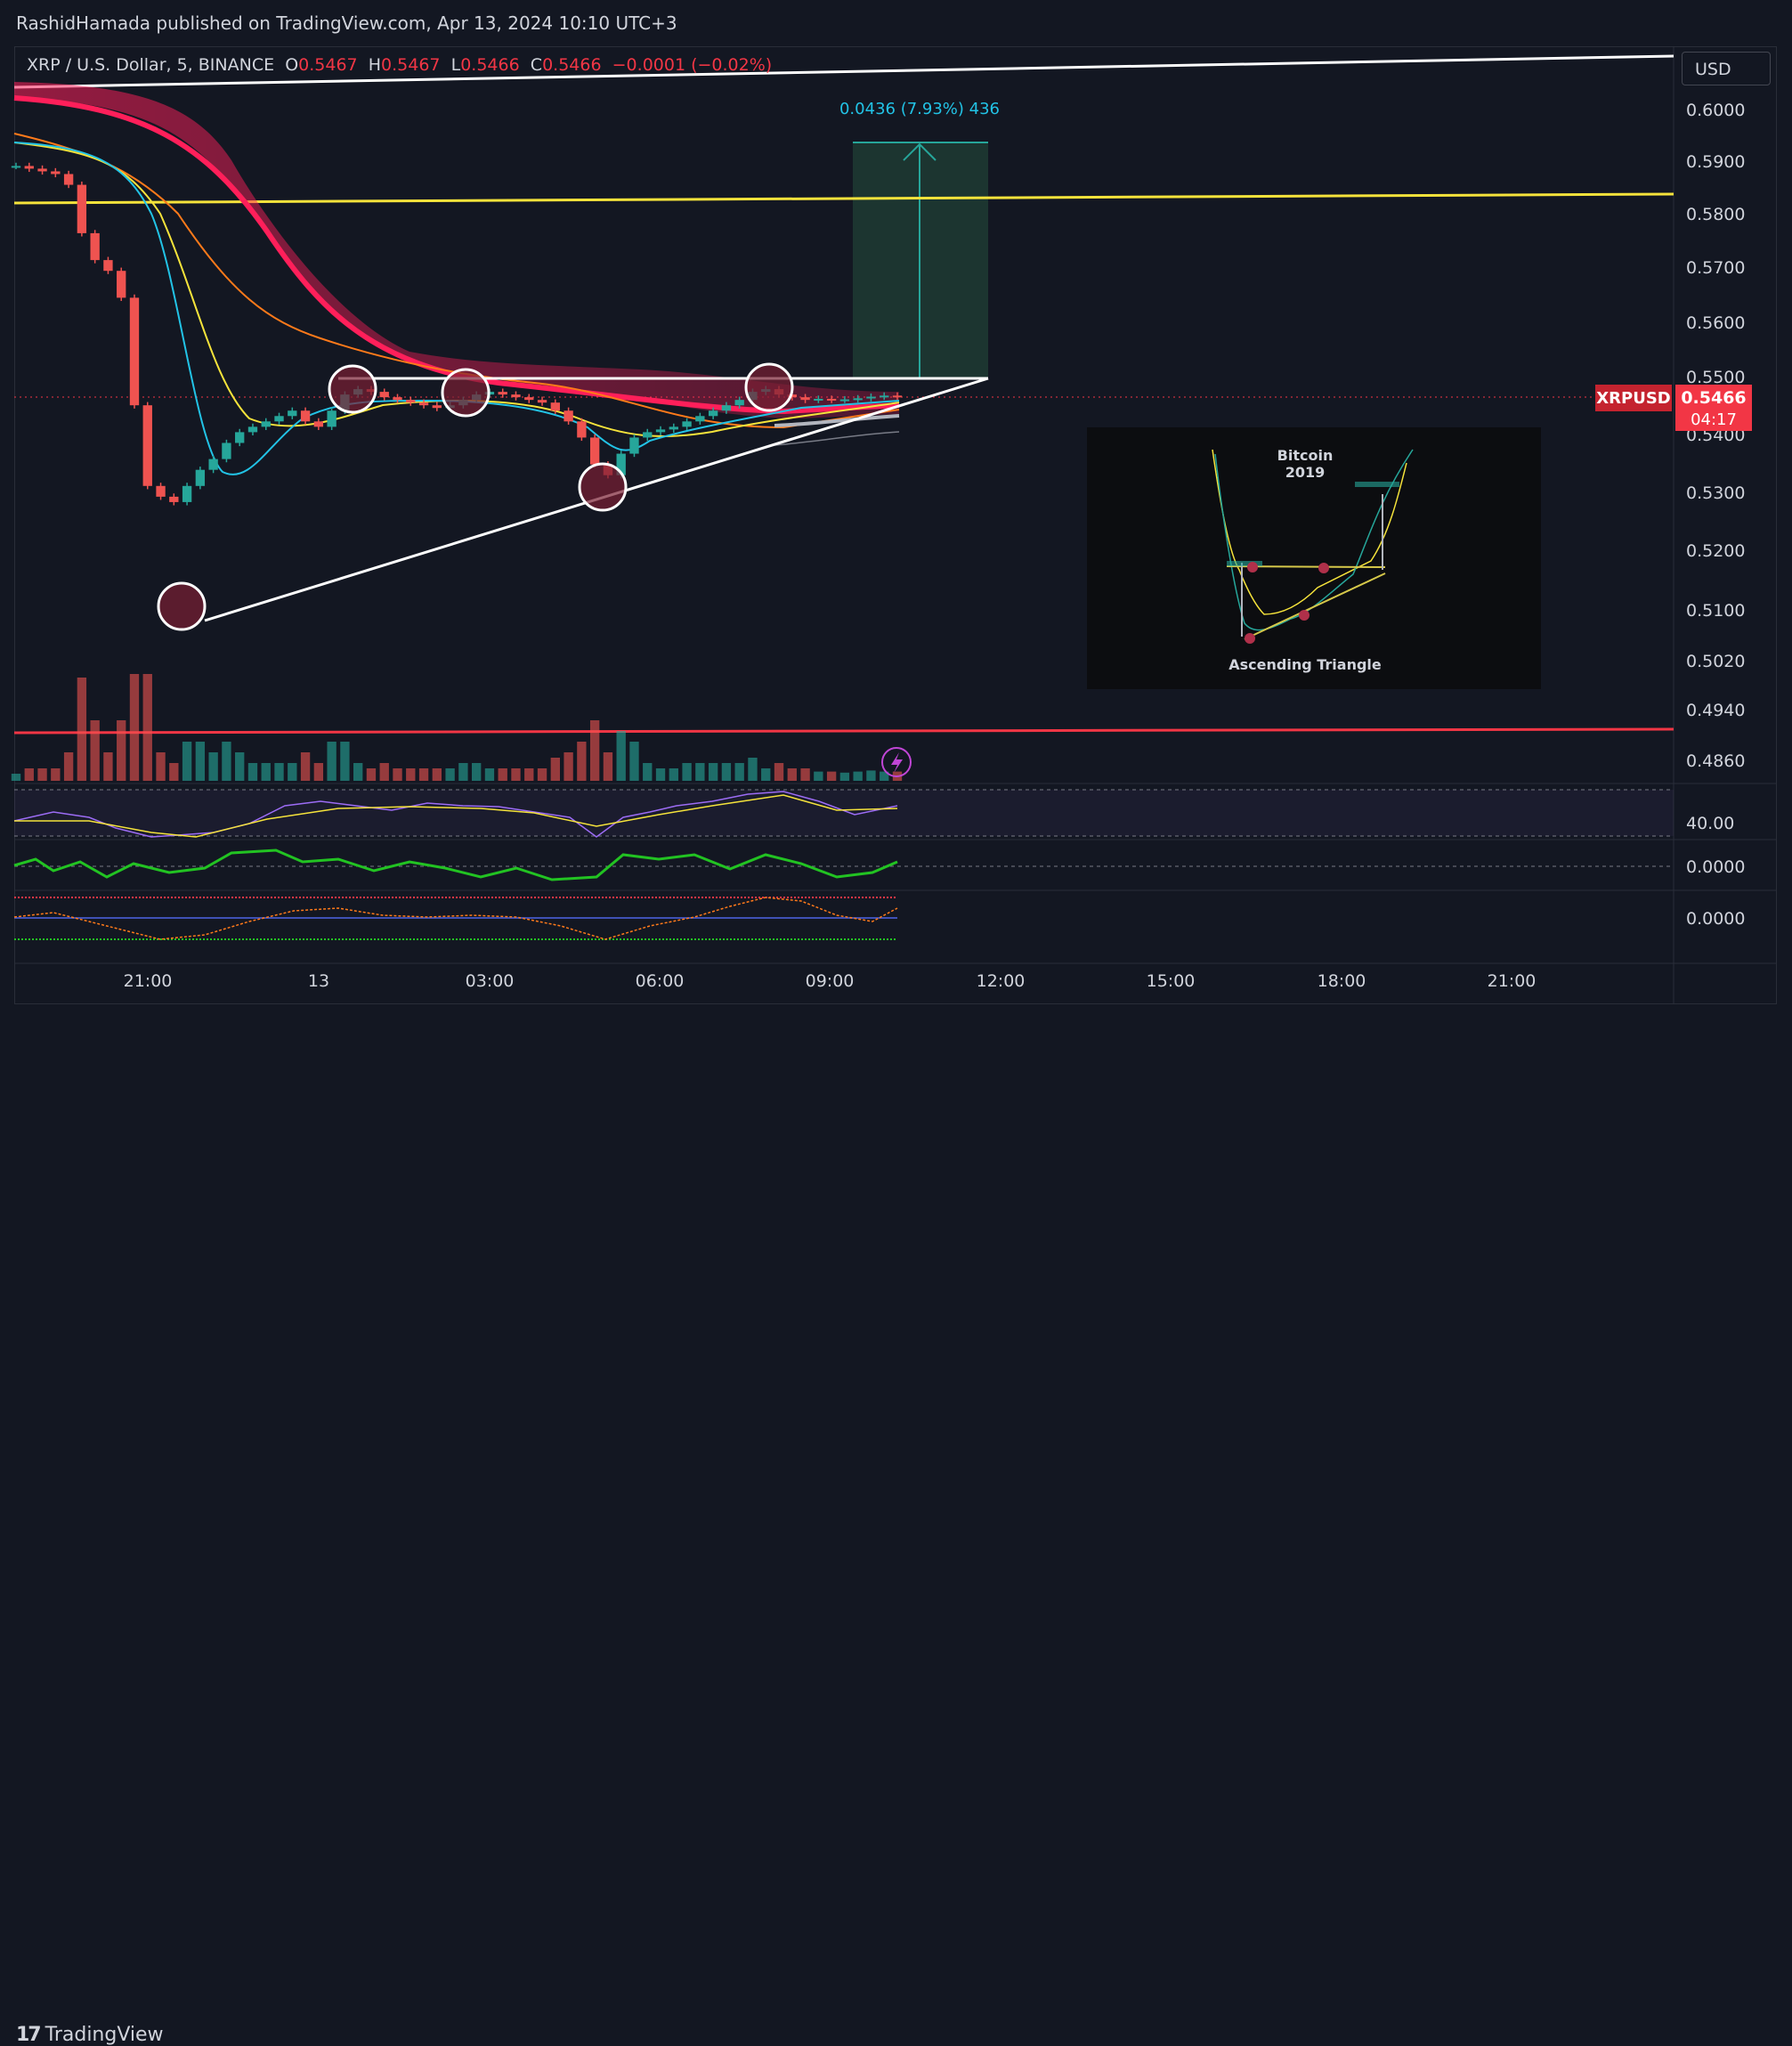 The height and width of the screenshot is (2046, 1792). What do you see at coordinates (837, 420) in the screenshot?
I see `ma-grey` at bounding box center [837, 420].